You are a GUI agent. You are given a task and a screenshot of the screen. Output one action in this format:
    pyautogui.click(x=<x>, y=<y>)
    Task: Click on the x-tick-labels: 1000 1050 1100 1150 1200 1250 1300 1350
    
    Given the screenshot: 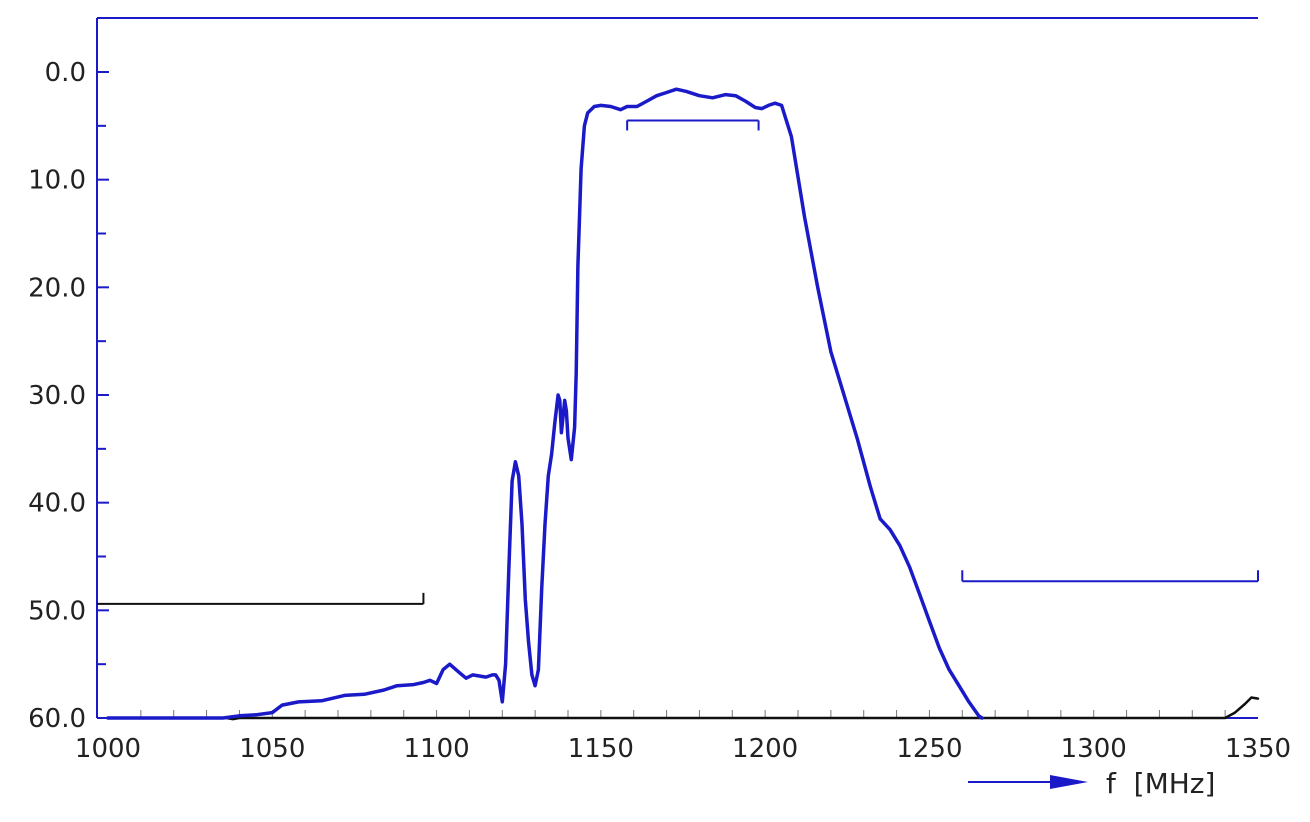 What is the action you would take?
    pyautogui.click(x=683, y=749)
    